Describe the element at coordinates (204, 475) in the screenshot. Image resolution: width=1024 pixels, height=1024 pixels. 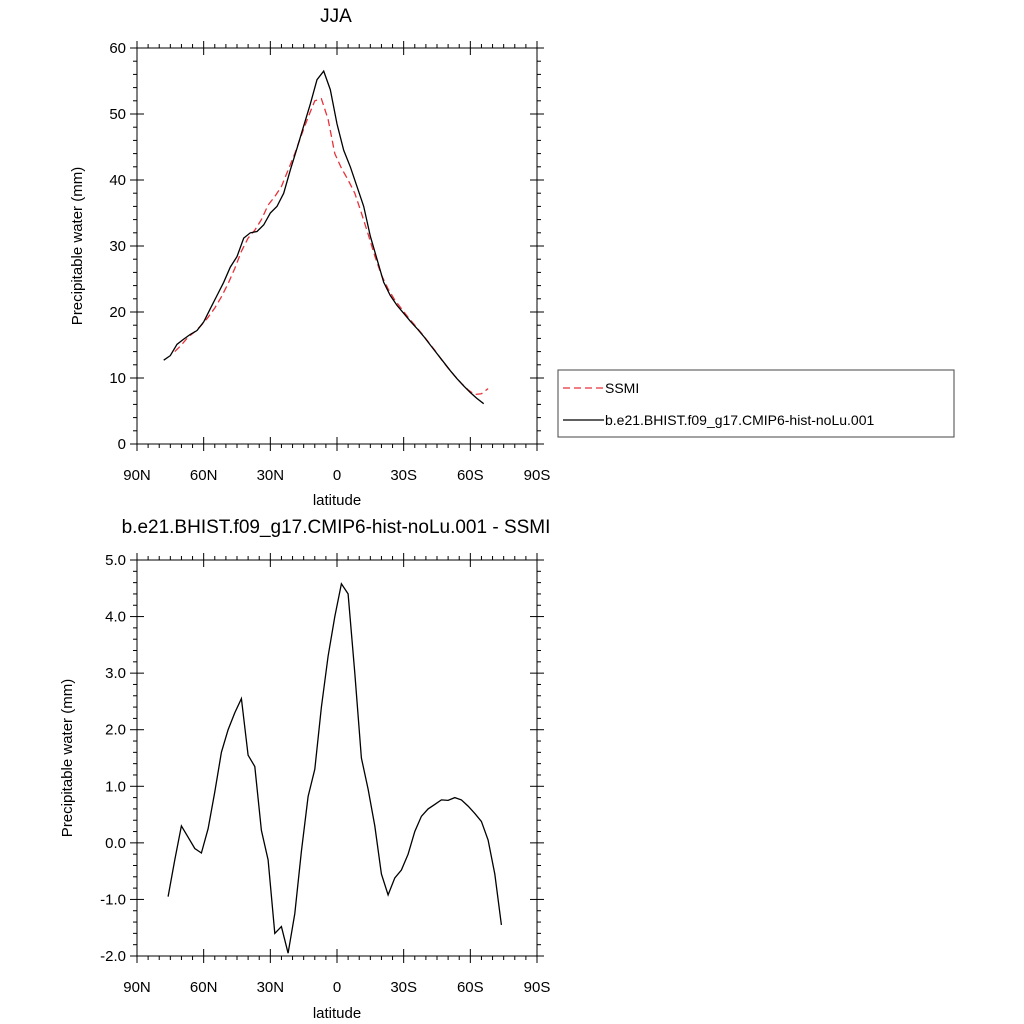
I see `chart1-x-tick-label: 60N` at that location.